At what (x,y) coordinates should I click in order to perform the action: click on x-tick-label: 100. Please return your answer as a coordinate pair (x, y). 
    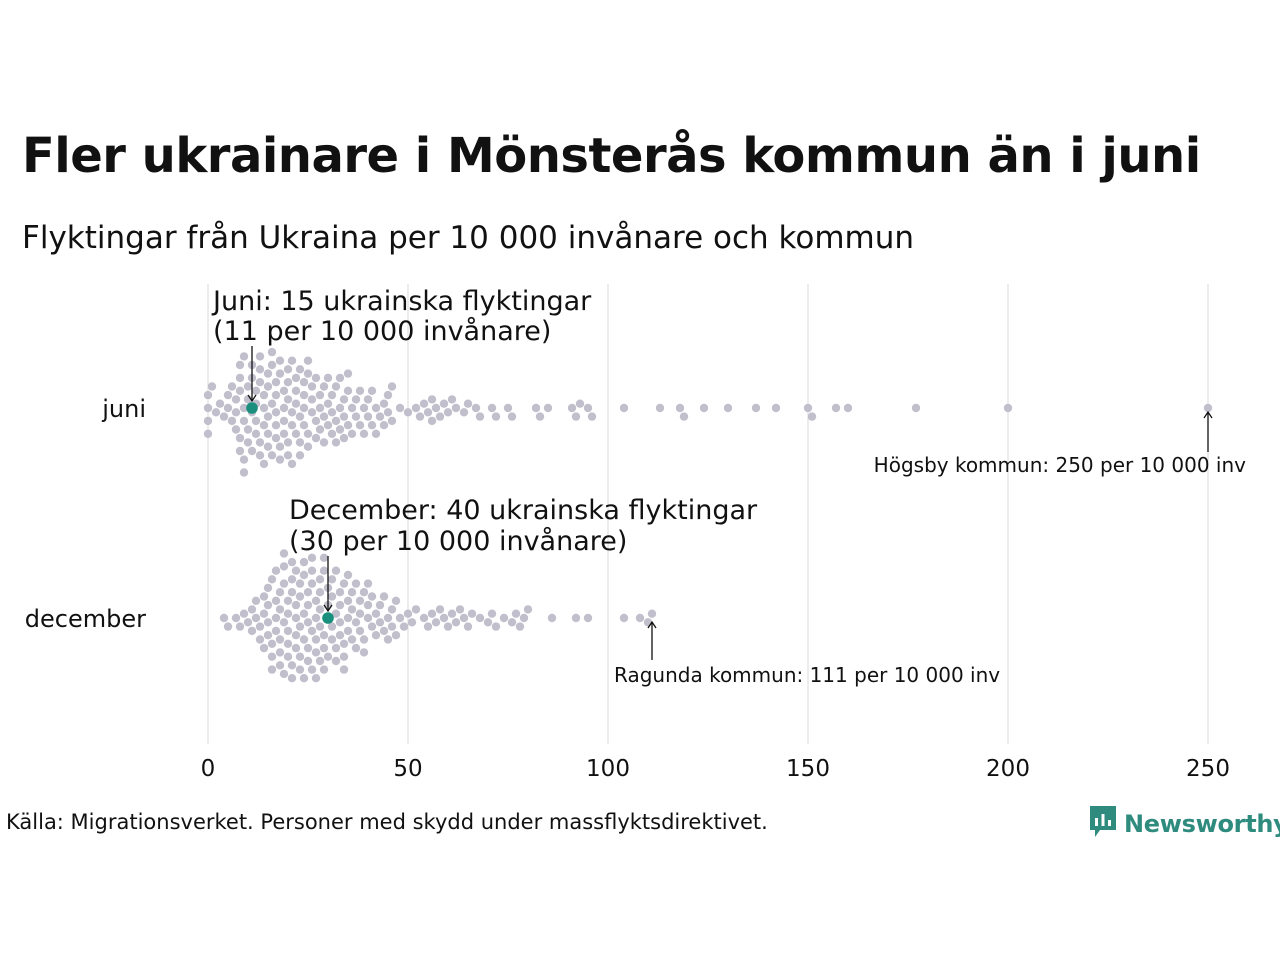
    Looking at the image, I should click on (608, 769).